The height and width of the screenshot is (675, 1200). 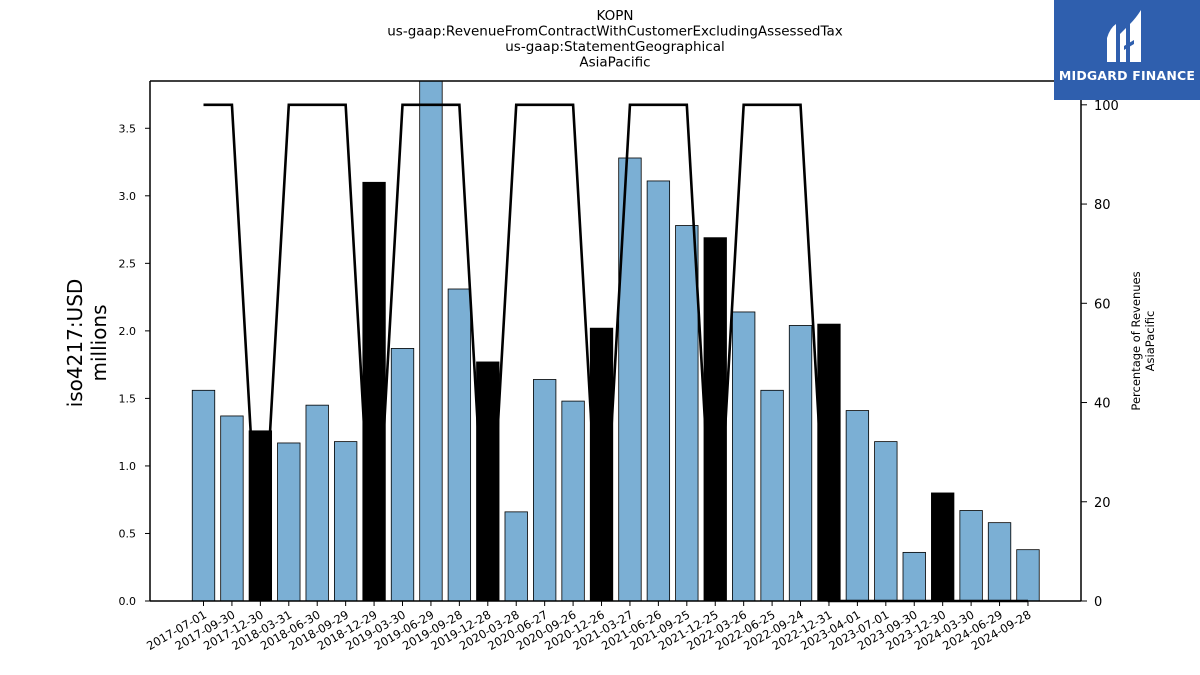 What do you see at coordinates (1124, 36) in the screenshot?
I see `logo-mark-icon` at bounding box center [1124, 36].